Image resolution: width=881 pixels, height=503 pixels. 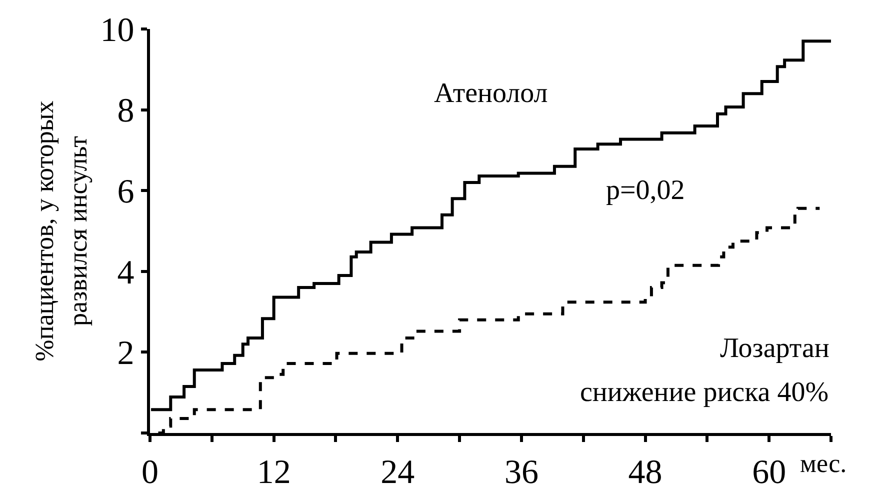 I want to click on y-tick-label: 6, so click(x=125, y=192).